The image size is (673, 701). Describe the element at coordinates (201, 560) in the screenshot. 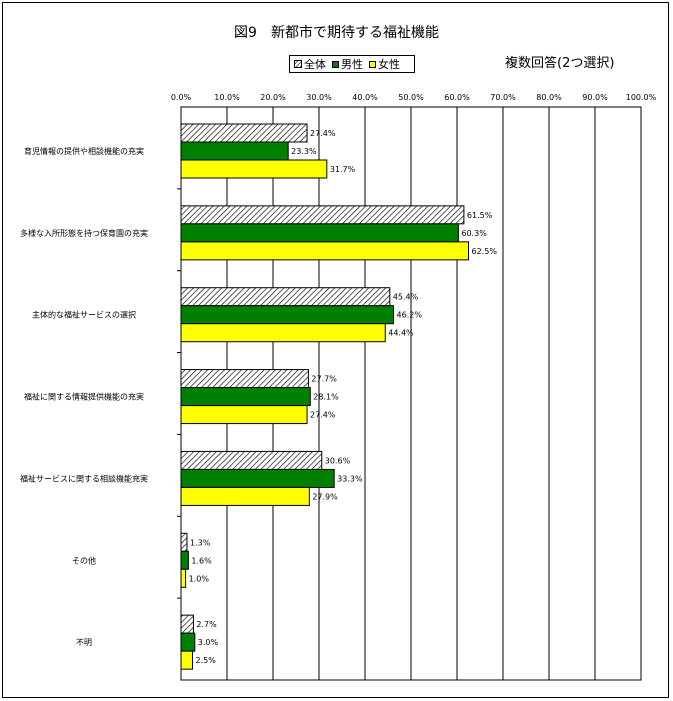

I see `data-label: 1.6%` at that location.